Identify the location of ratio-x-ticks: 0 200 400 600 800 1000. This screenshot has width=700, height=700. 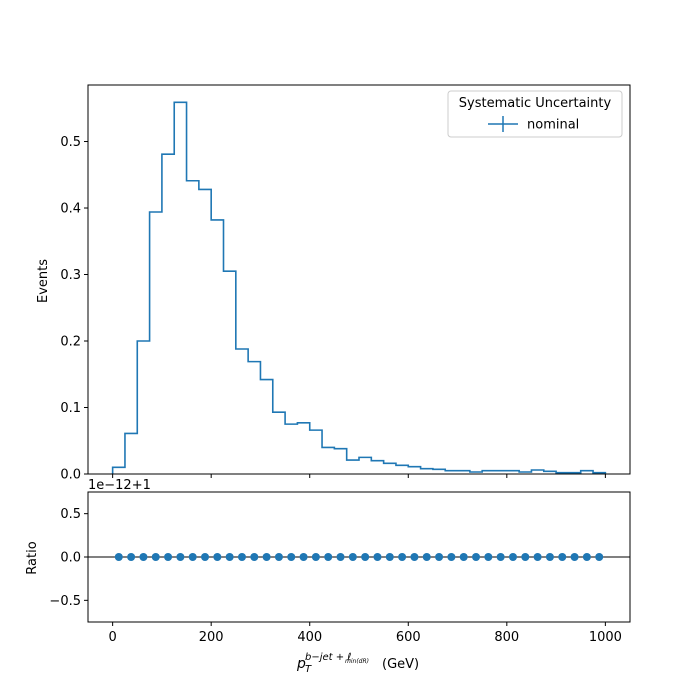
(365, 633).